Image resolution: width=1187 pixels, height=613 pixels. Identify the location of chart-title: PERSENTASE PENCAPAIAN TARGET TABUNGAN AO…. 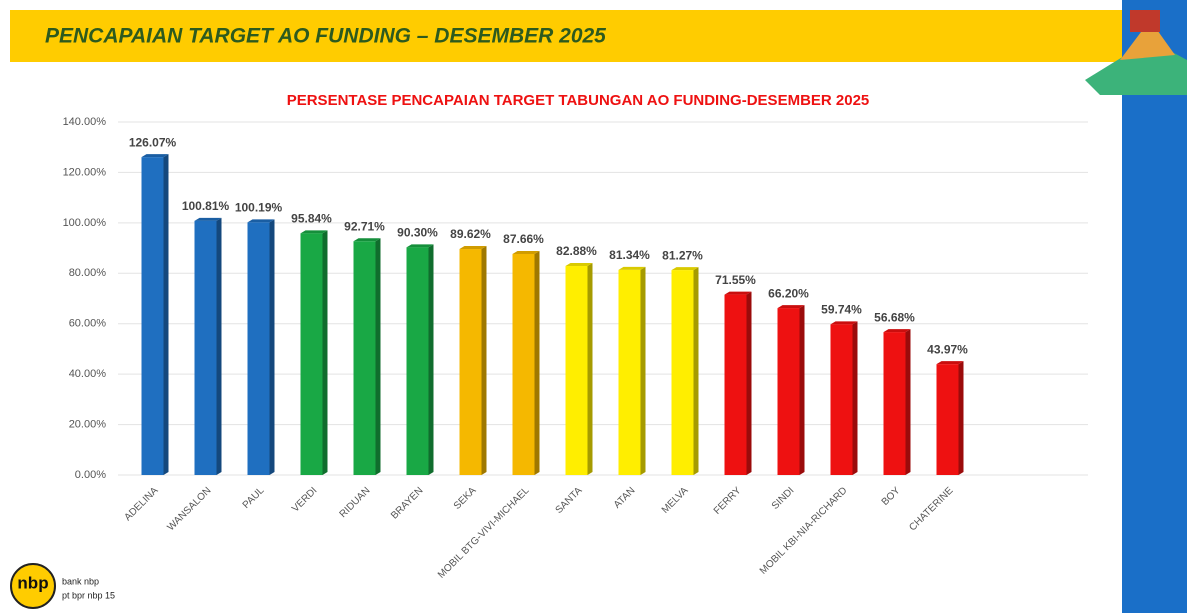
(578, 100).